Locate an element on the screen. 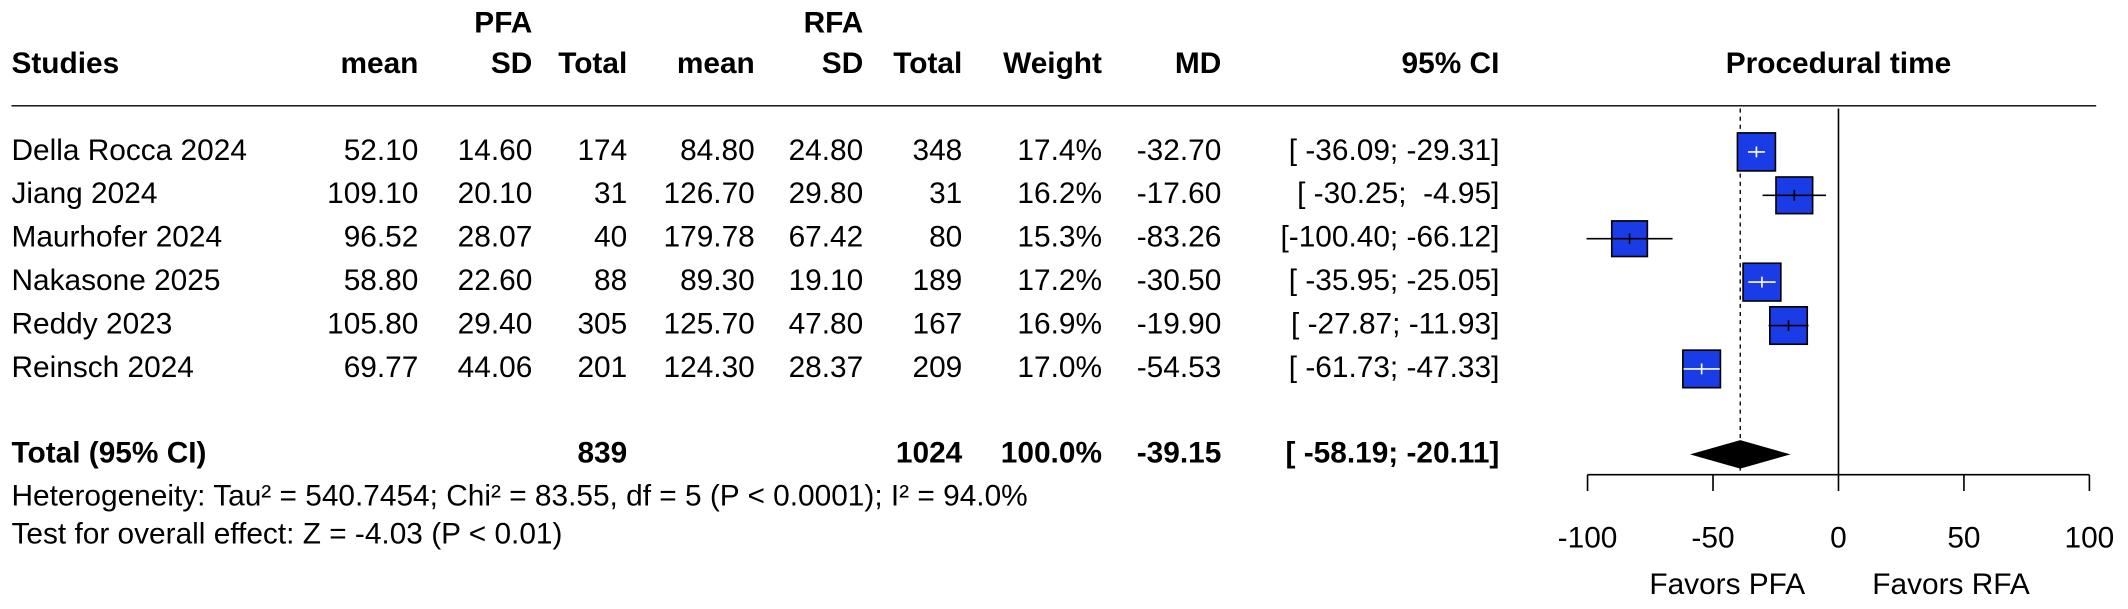  column-header: Studies is located at coordinates (65, 63).